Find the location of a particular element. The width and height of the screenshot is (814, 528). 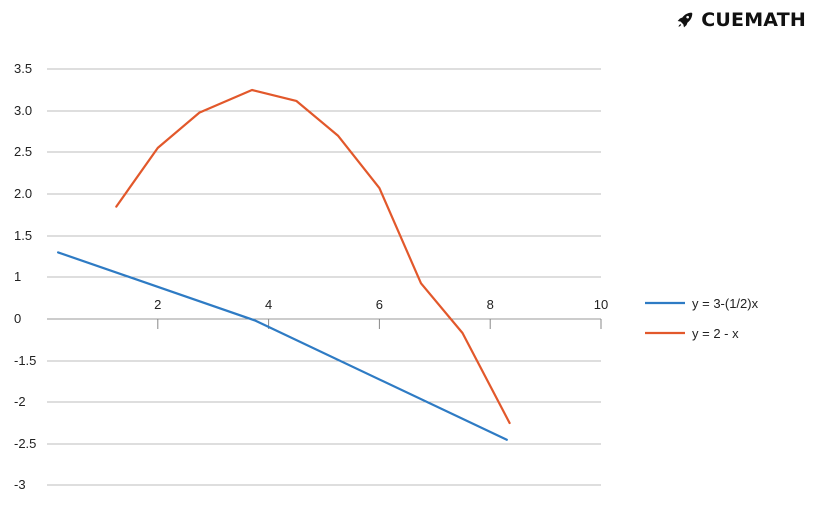

rocket-icon is located at coordinates (685, 20).